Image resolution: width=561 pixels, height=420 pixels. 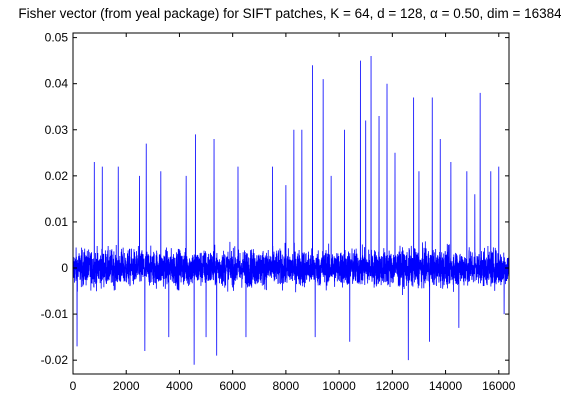 What do you see at coordinates (57, 130) in the screenshot?
I see `y-tick-label: 0.03` at bounding box center [57, 130].